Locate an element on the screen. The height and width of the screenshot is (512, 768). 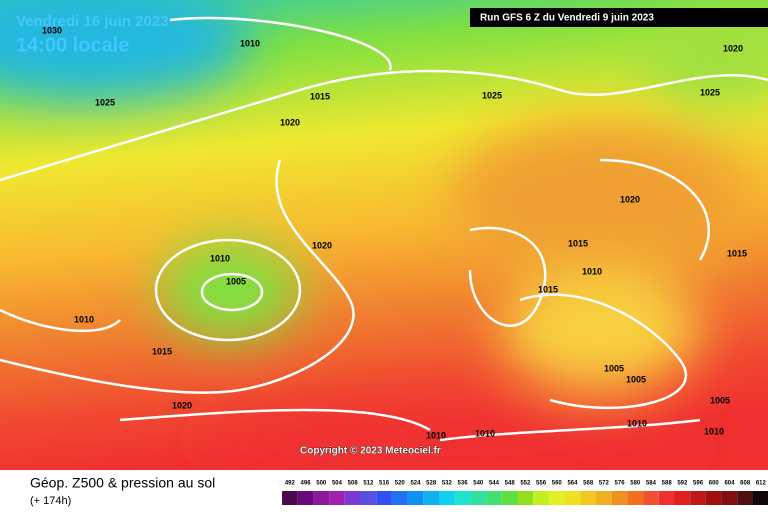
copyright: Copyright © 2023 Meteociel.fr is located at coordinates (370, 451).